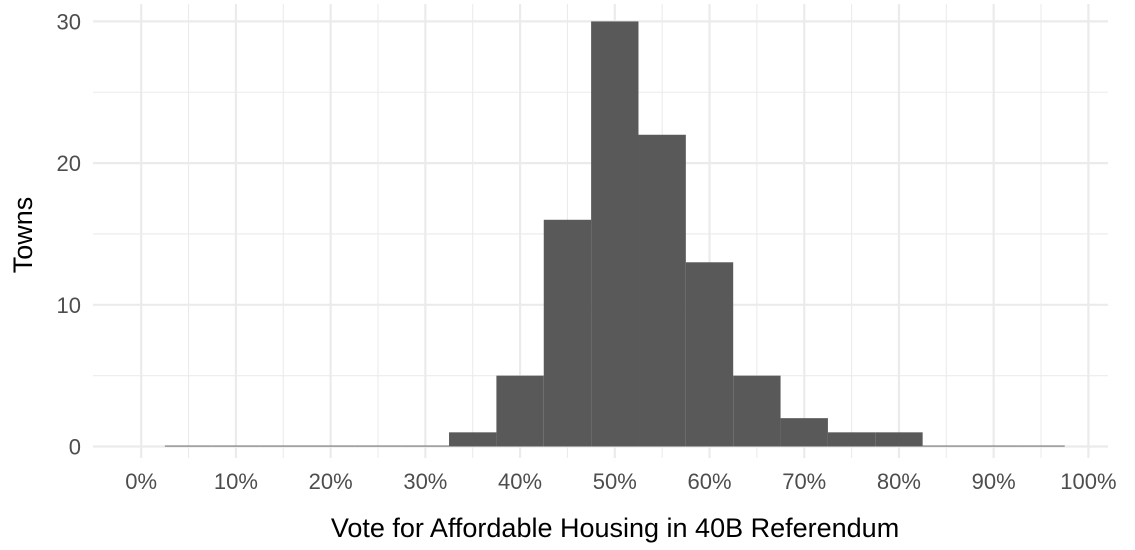  I want to click on x-tick-label: 50%, so click(615, 481).